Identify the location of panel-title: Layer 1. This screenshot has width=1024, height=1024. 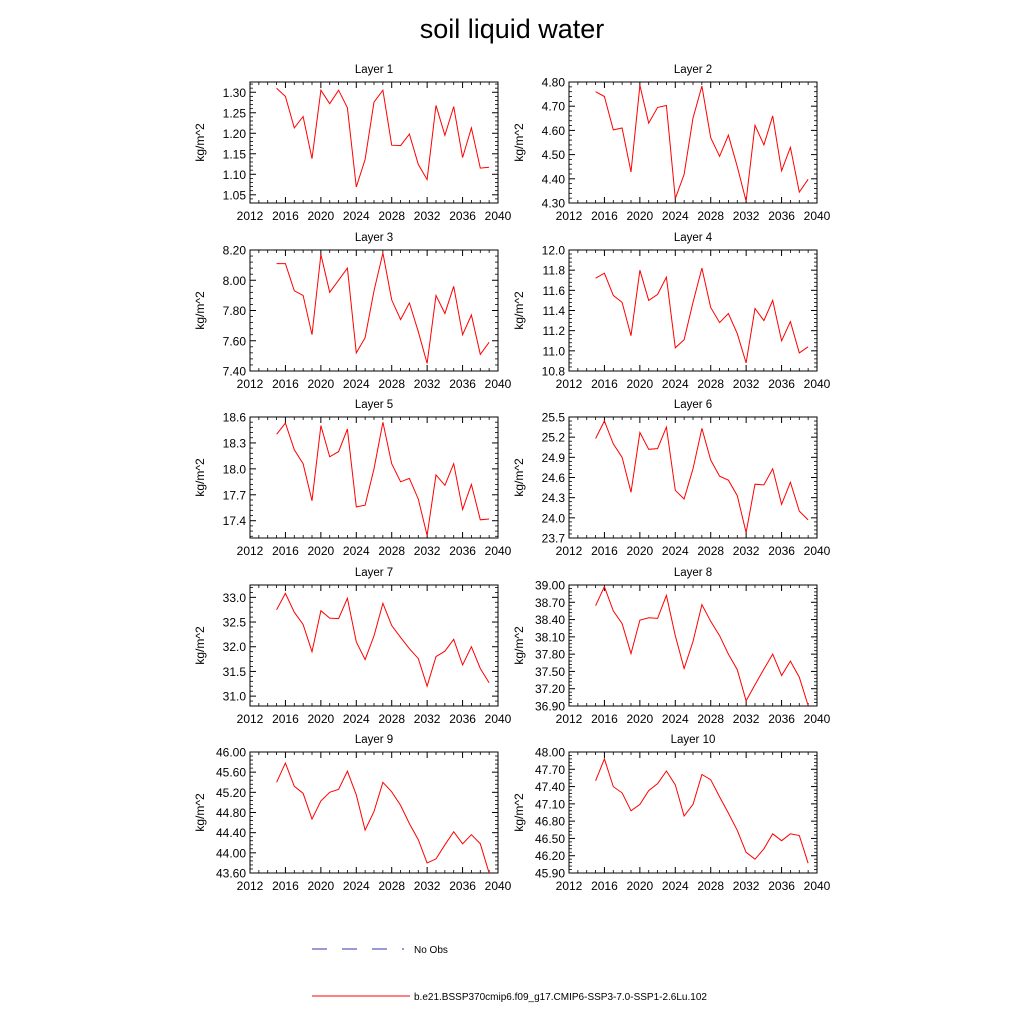
(374, 70).